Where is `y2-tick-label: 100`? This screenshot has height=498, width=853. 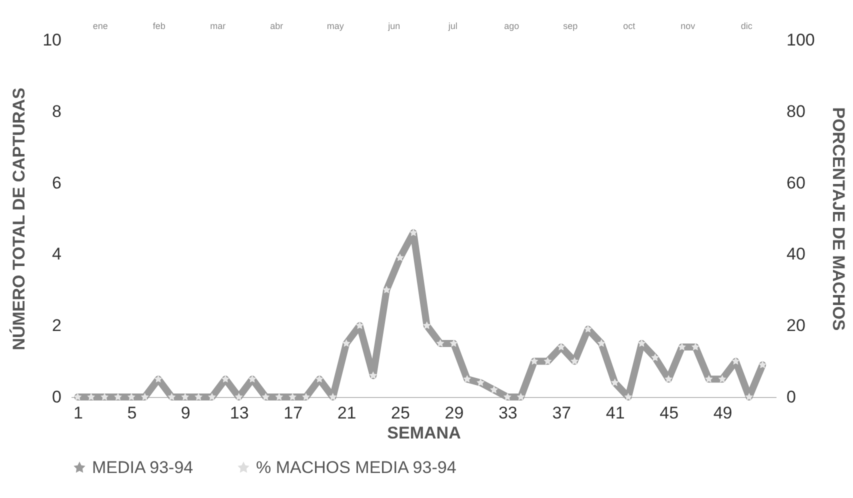
y2-tick-label: 100 is located at coordinates (800, 40).